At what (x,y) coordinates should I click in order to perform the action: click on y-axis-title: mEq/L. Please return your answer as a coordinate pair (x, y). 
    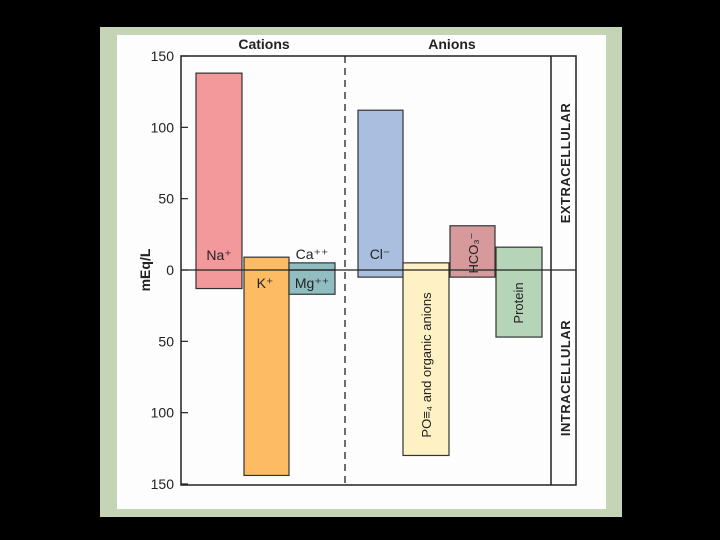
    Looking at the image, I should click on (145, 269).